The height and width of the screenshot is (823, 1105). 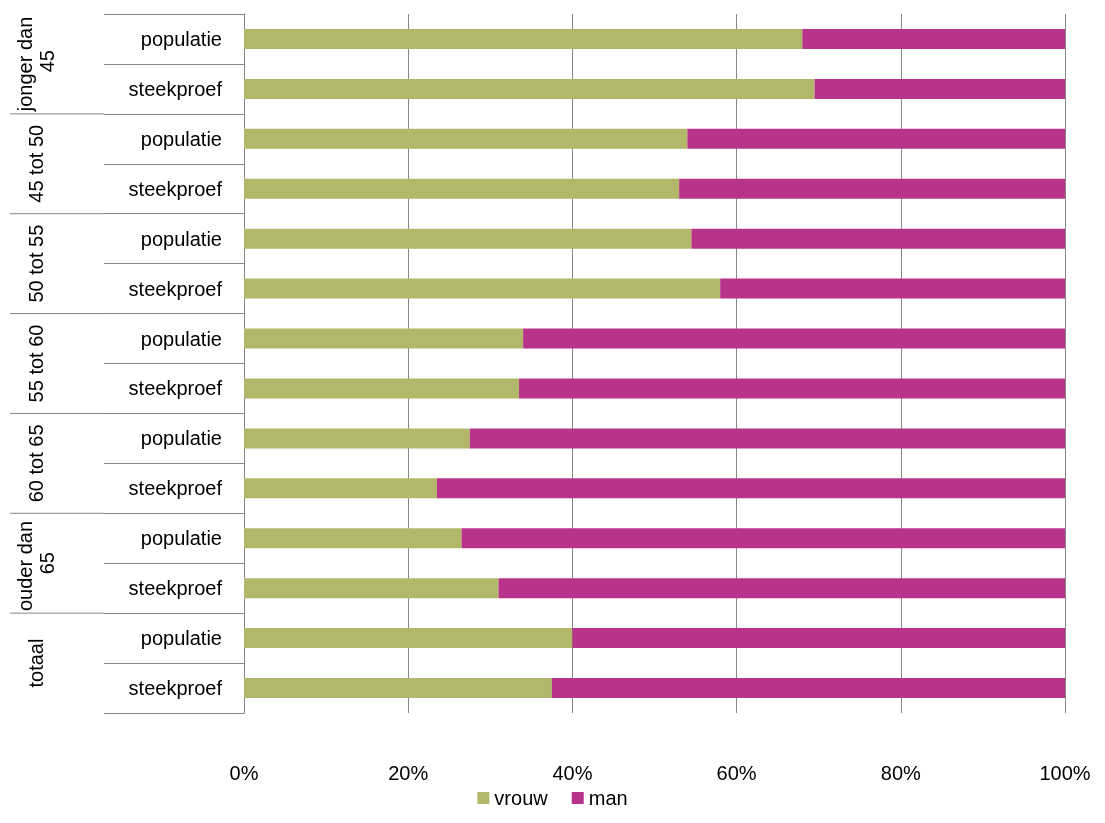 I want to click on text: ouder dan 65, so click(x=36, y=563).